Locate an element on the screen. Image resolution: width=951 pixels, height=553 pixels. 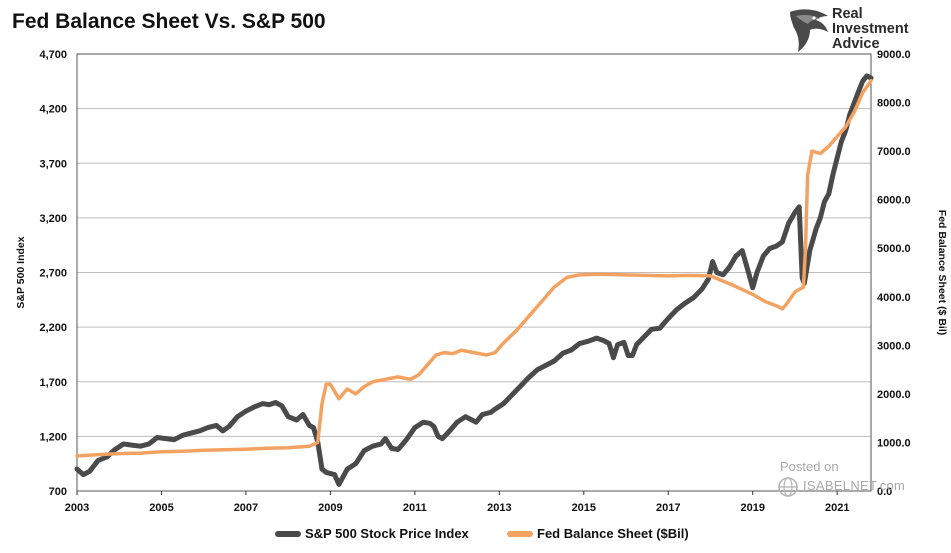
x-tick-label: 2011 is located at coordinates (415, 508).